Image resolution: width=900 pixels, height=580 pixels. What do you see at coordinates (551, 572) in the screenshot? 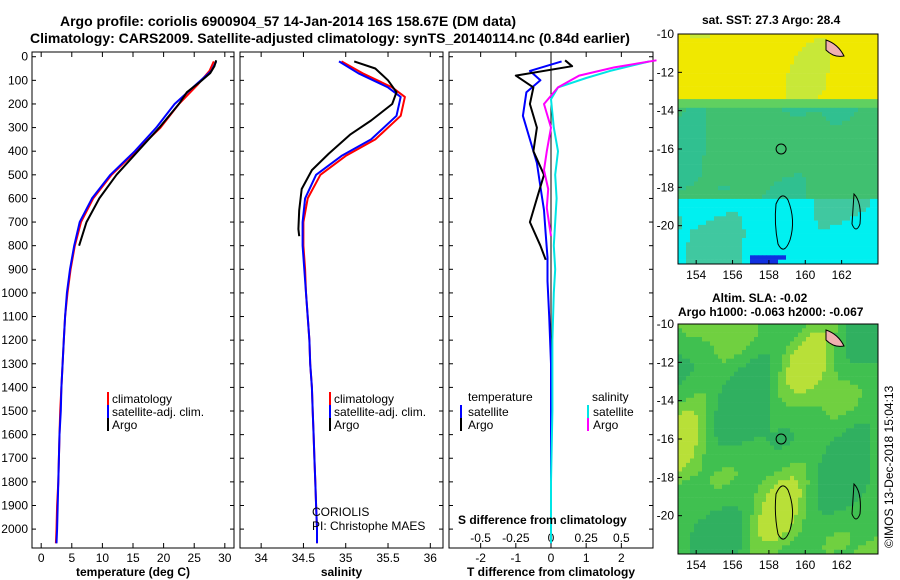
I see `x-axis-label: T difference from climatology` at bounding box center [551, 572].